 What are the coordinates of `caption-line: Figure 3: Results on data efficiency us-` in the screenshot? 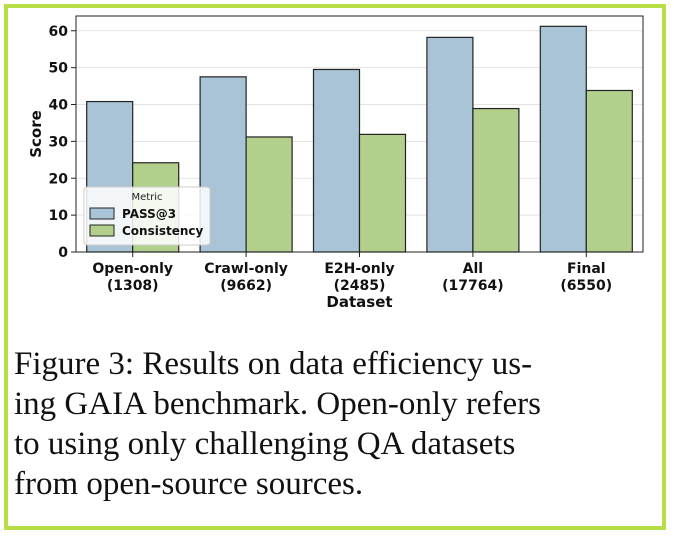 It's located at (273, 364).